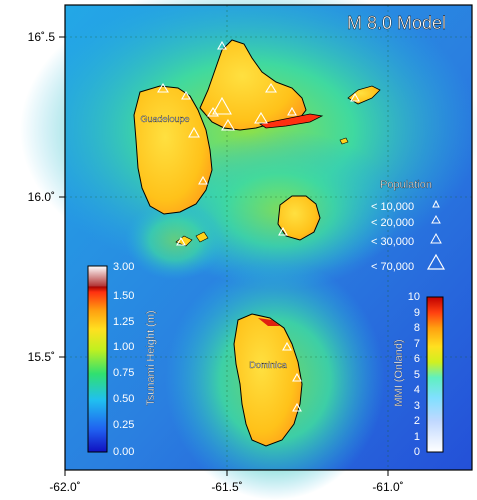 Image resolution: width=477 pixels, height=500 pixels. What do you see at coordinates (417, 452) in the screenshot?
I see `mmi-tick: 0` at bounding box center [417, 452].